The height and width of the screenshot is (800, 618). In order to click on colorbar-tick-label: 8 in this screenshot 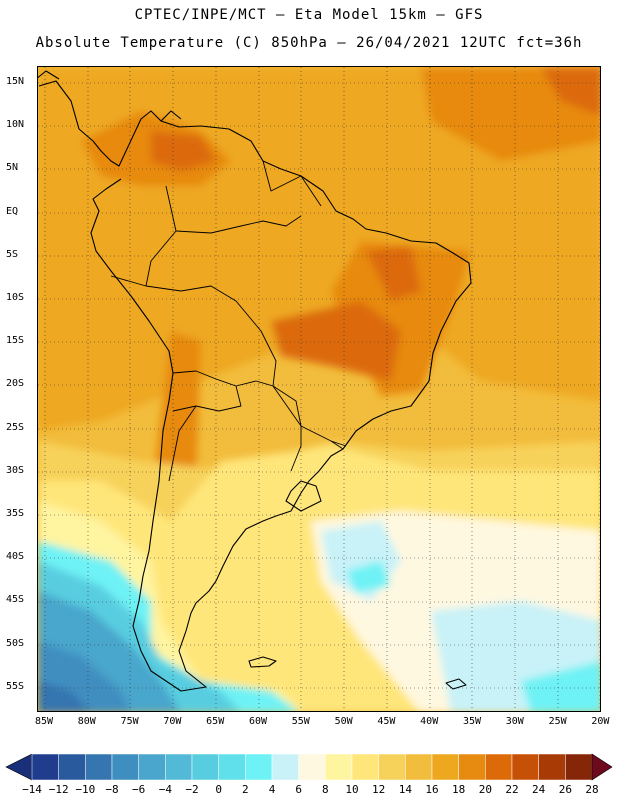, I will do `click(325, 789)`.